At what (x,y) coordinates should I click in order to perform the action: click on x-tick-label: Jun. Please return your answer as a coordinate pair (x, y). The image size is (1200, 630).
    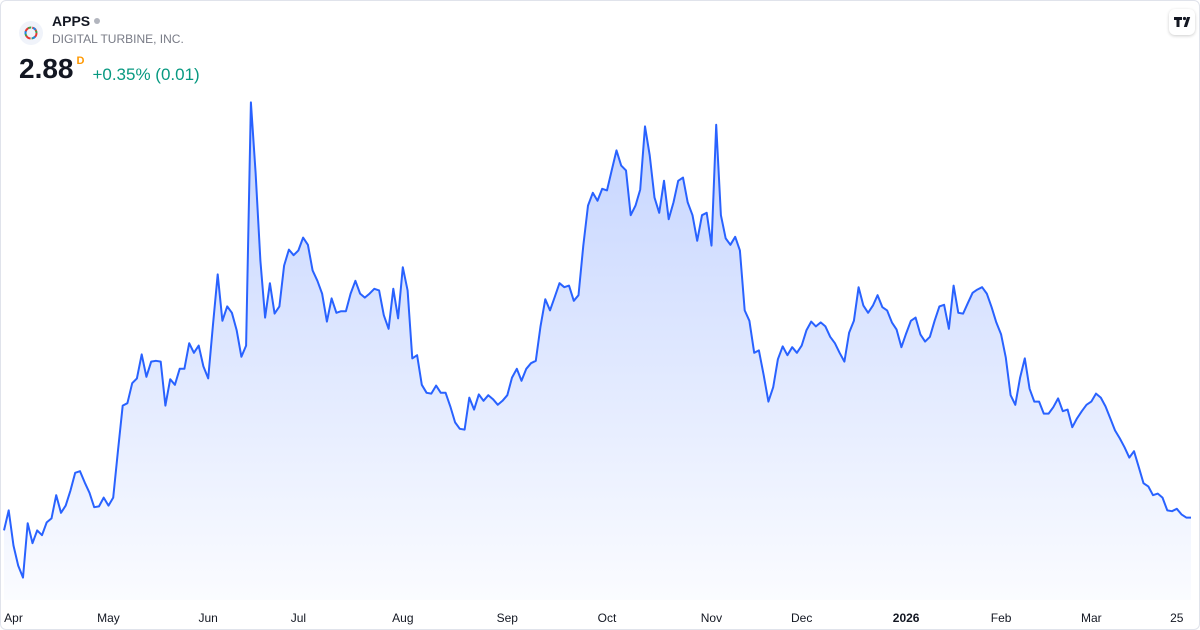
    Looking at the image, I should click on (207, 618).